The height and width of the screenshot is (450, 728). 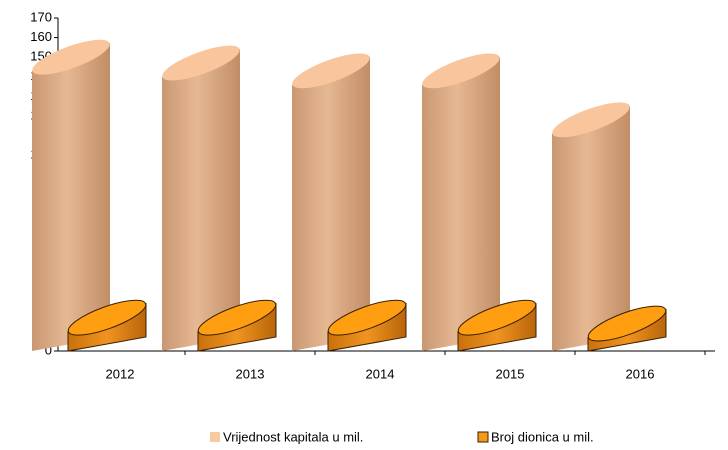 What do you see at coordinates (41, 36) in the screenshot?
I see `y-tick-label: 160` at bounding box center [41, 36].